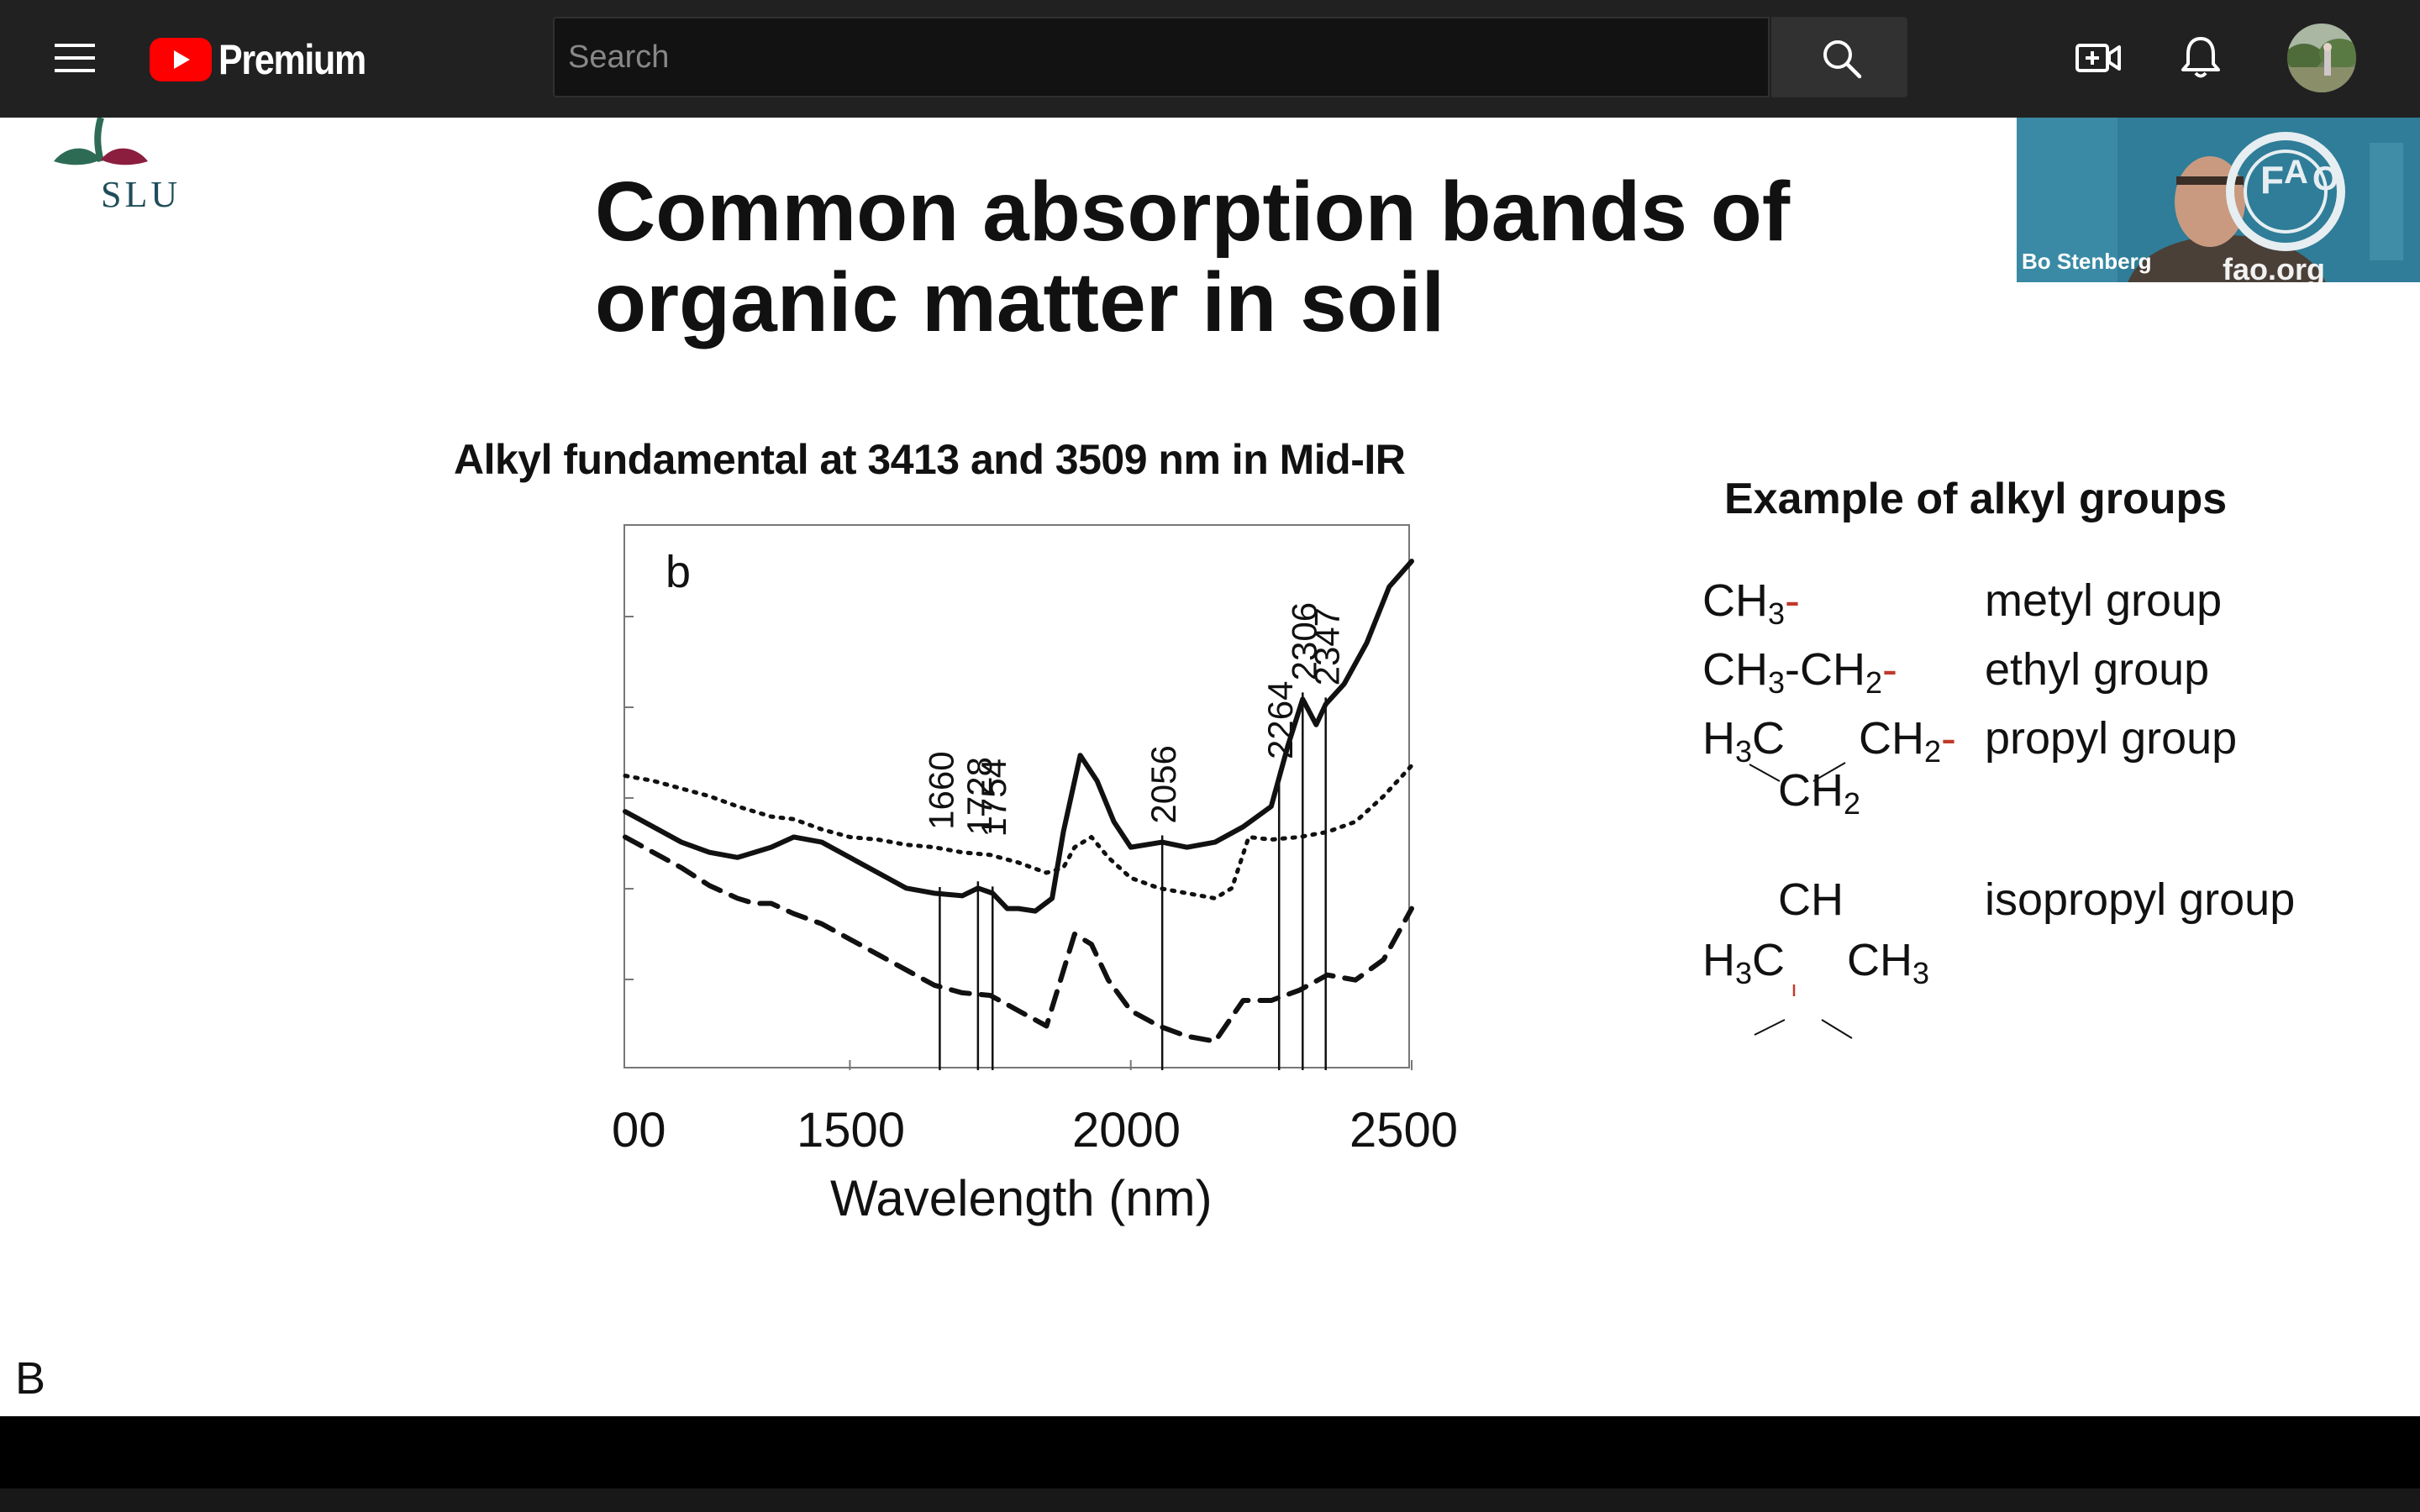 This screenshot has height=1512, width=2420. What do you see at coordinates (639, 1130) in the screenshot?
I see `x-tick-label: 00` at bounding box center [639, 1130].